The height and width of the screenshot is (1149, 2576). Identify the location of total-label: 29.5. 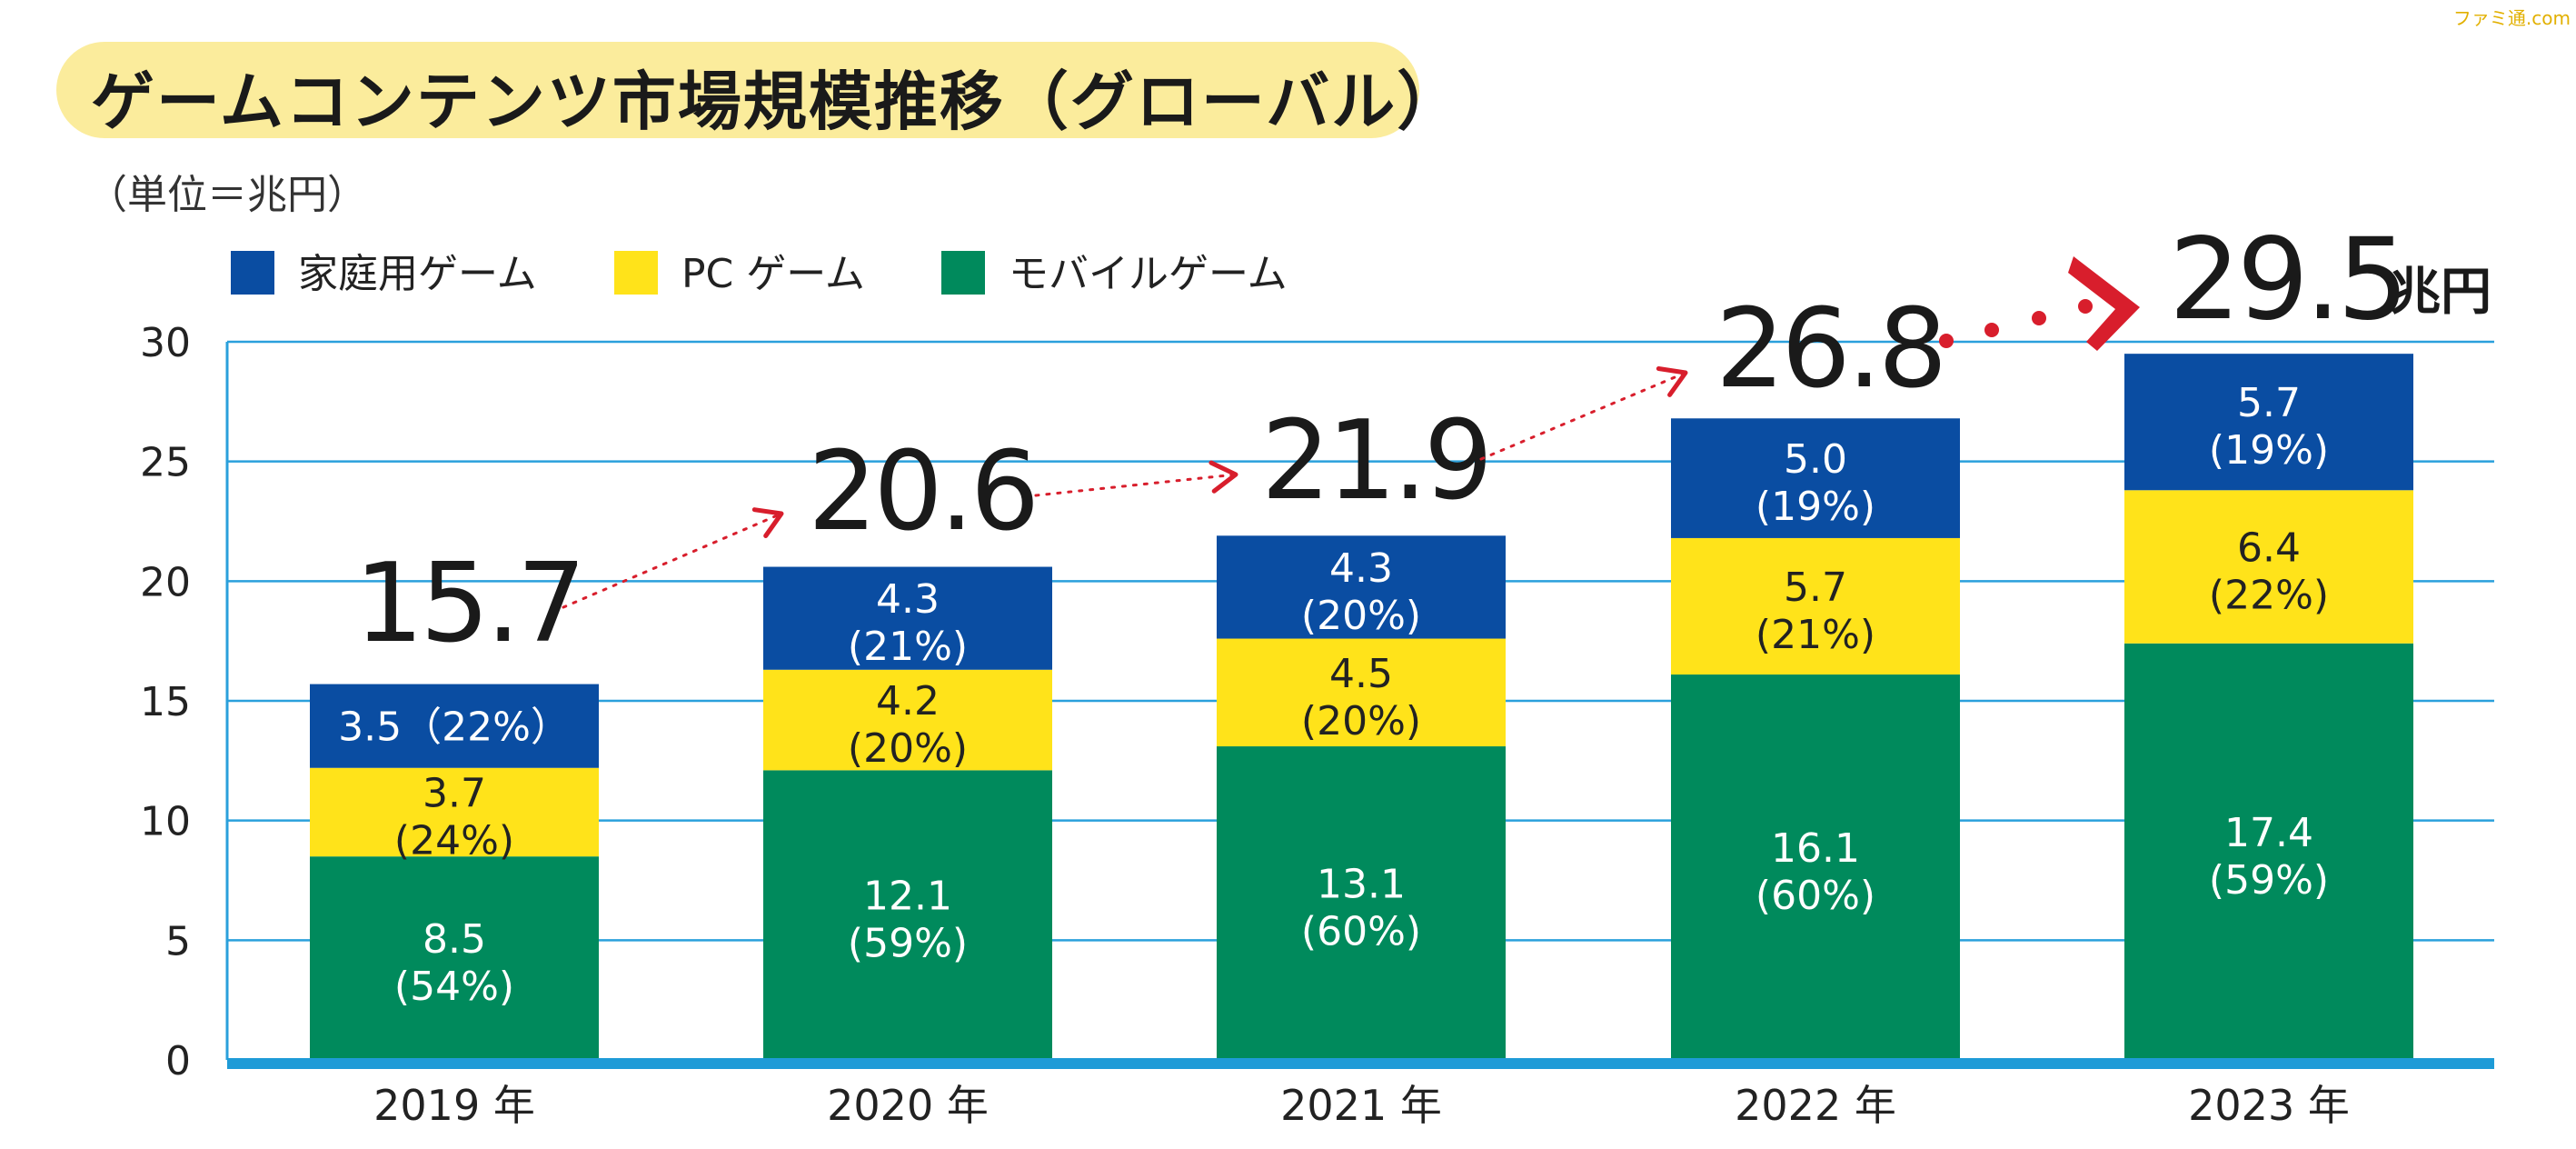
(2287, 280).